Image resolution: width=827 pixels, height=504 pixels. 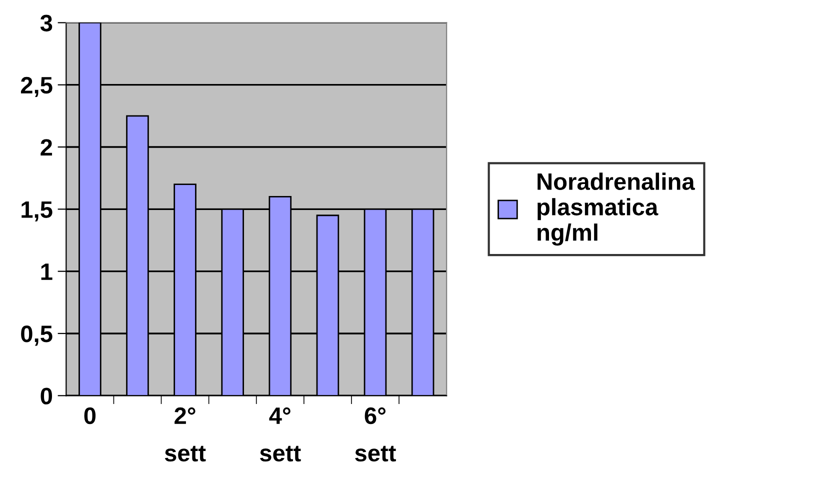 What do you see at coordinates (46, 272) in the screenshot?
I see `y-tick-label: 1` at bounding box center [46, 272].